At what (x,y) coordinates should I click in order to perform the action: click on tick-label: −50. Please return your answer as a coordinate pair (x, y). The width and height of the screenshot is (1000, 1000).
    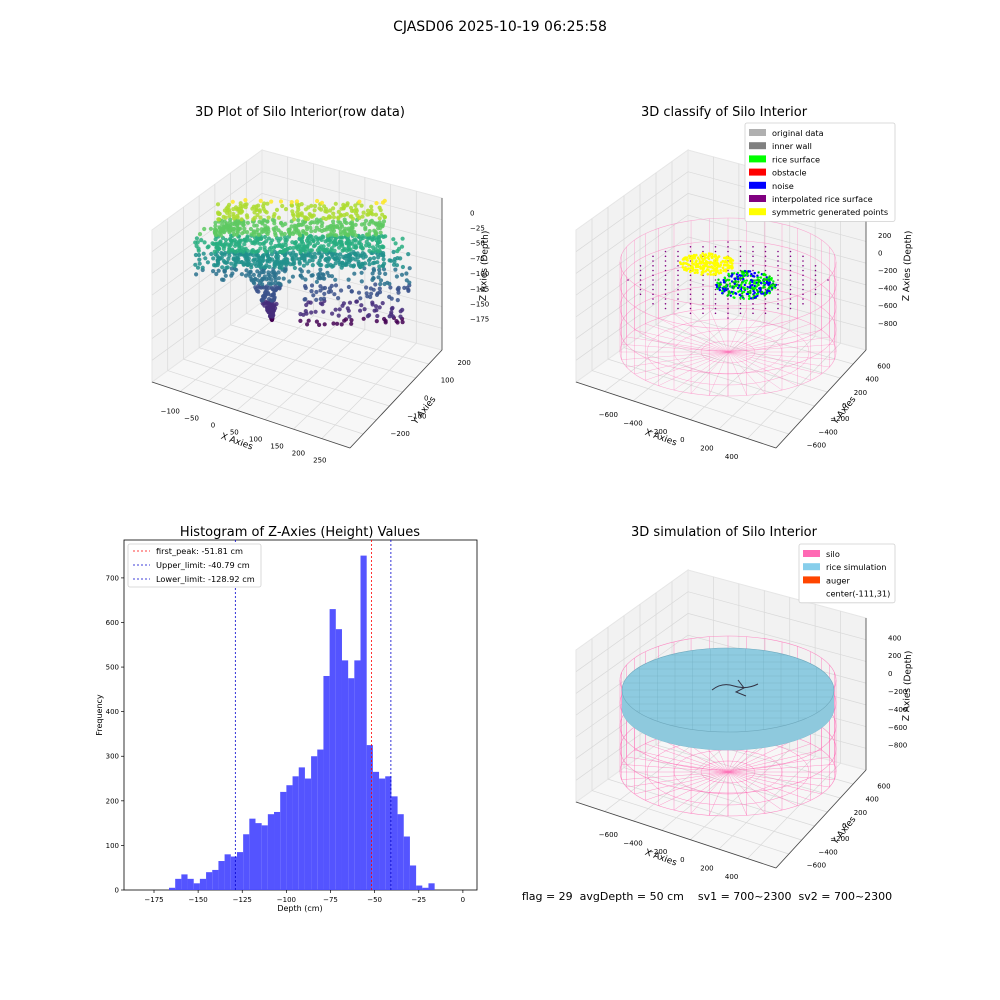
    Looking at the image, I should click on (477, 244).